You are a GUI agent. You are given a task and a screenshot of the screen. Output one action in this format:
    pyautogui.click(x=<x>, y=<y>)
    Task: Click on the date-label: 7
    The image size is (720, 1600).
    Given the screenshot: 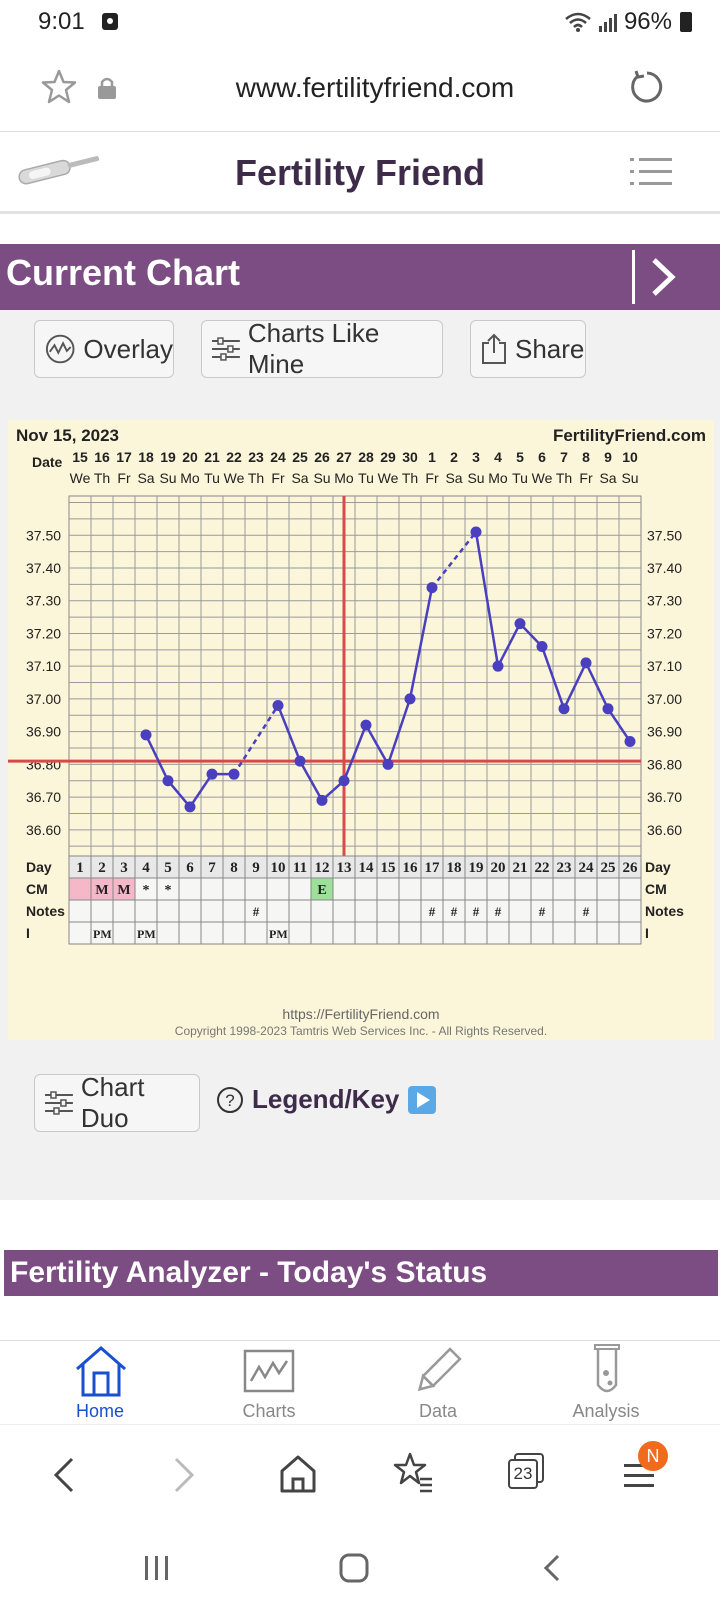 What is the action you would take?
    pyautogui.click(x=564, y=457)
    